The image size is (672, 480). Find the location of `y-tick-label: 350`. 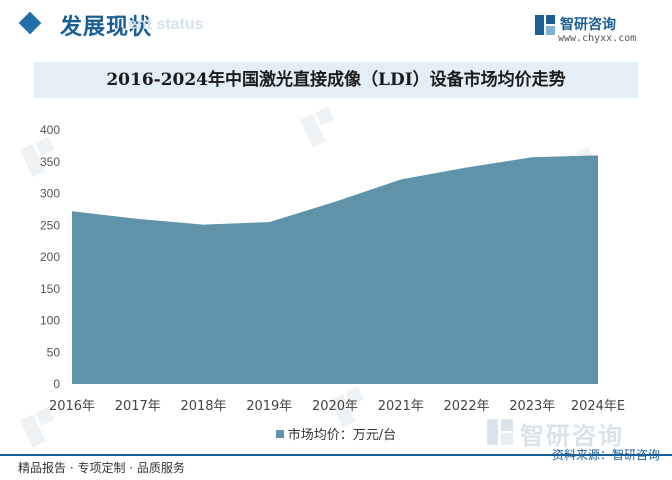

y-tick-label: 350 is located at coordinates (50, 162).